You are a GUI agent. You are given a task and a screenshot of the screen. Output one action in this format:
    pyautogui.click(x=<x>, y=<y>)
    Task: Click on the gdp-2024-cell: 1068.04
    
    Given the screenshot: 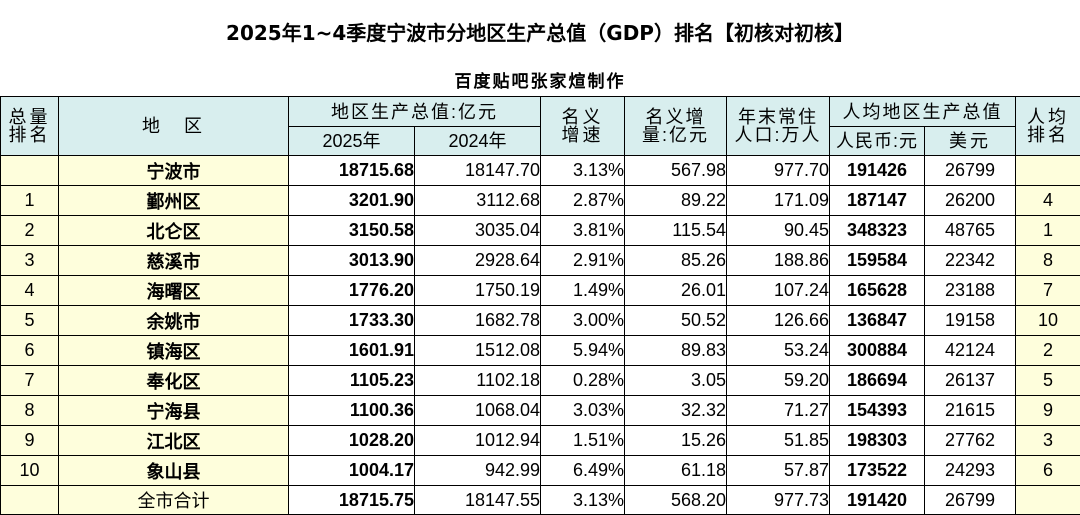 What is the action you would take?
    pyautogui.click(x=477, y=410)
    